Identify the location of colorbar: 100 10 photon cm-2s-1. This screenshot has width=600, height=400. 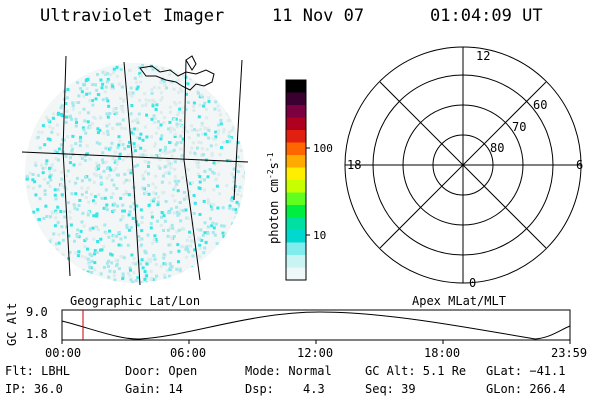
(299, 180).